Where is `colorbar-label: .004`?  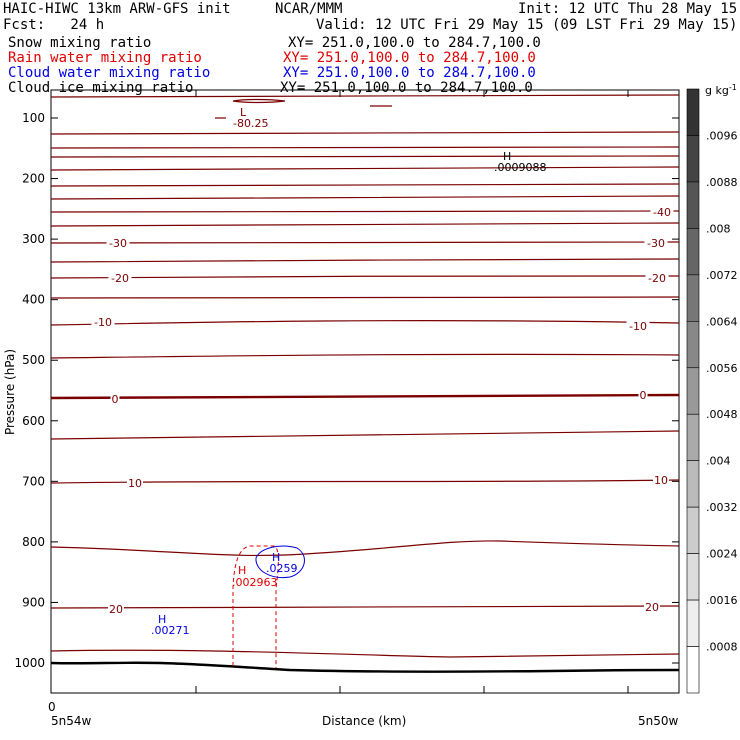
colorbar-label: .004 is located at coordinates (718, 461).